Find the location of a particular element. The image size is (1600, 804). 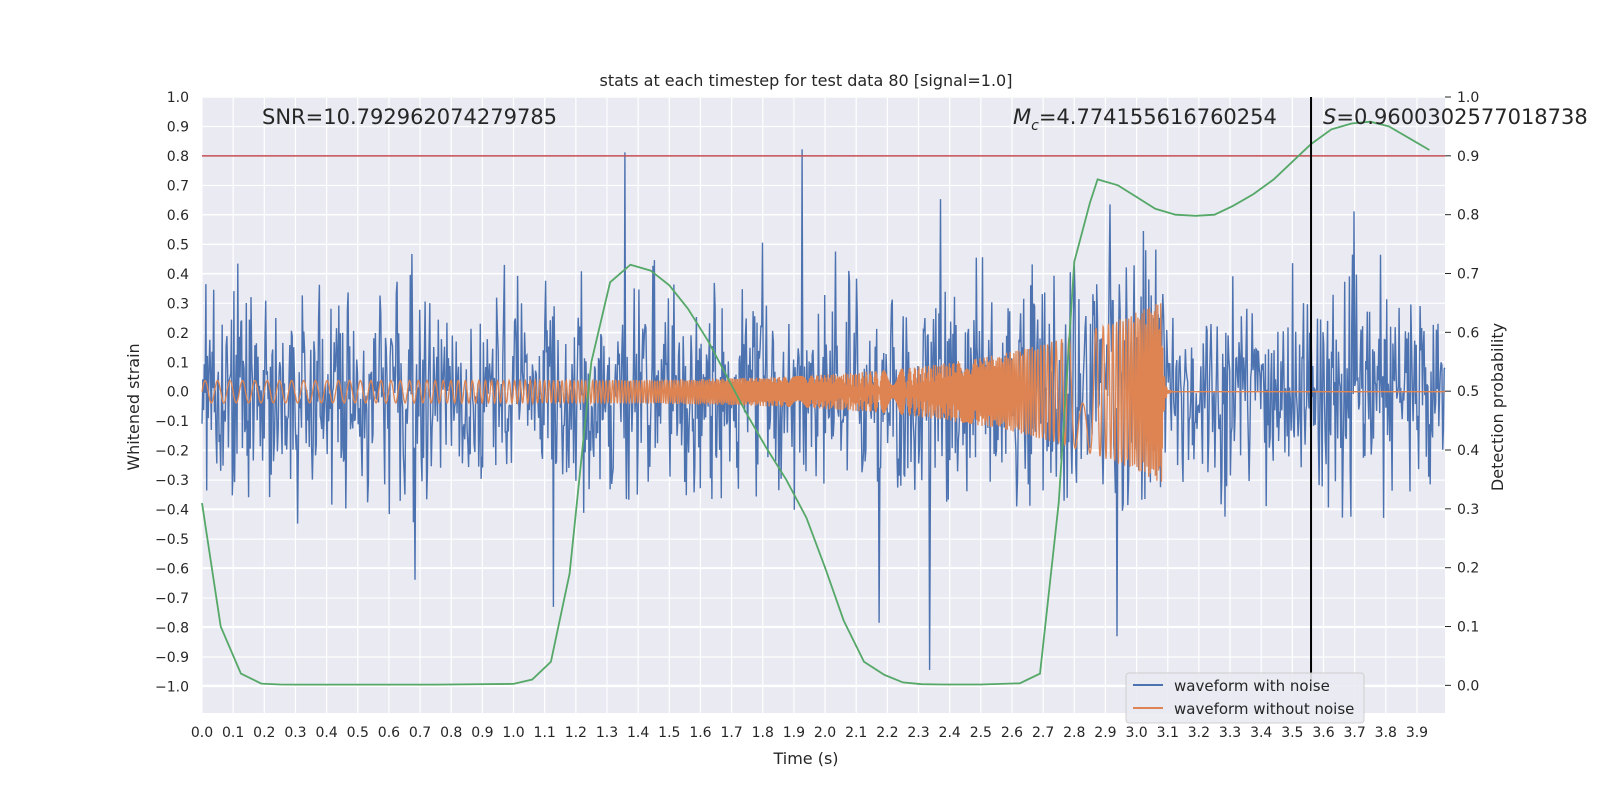

x-tick-label: 3.2 is located at coordinates (1199, 733).